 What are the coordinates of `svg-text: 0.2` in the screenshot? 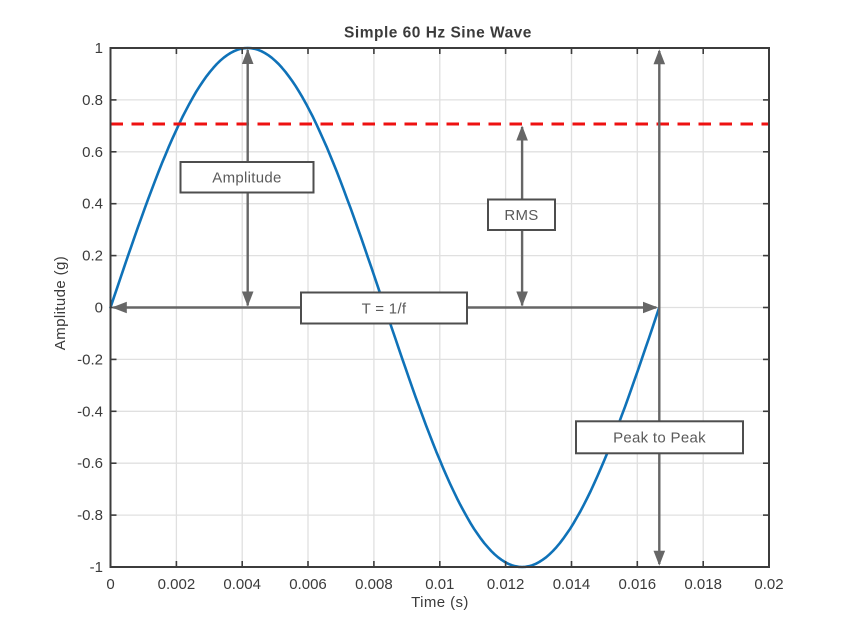 It's located at (92, 256).